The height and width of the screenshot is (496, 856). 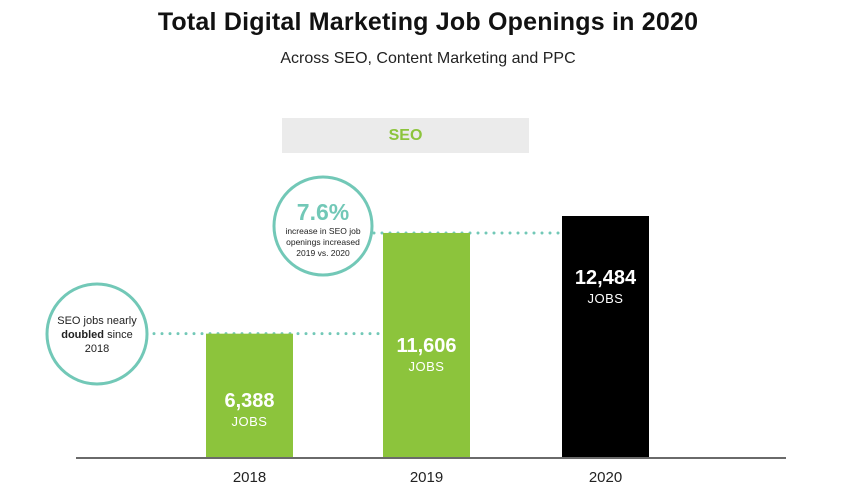 What do you see at coordinates (322, 231) in the screenshot?
I see `callout-2019-line-1: increase in SEO job` at bounding box center [322, 231].